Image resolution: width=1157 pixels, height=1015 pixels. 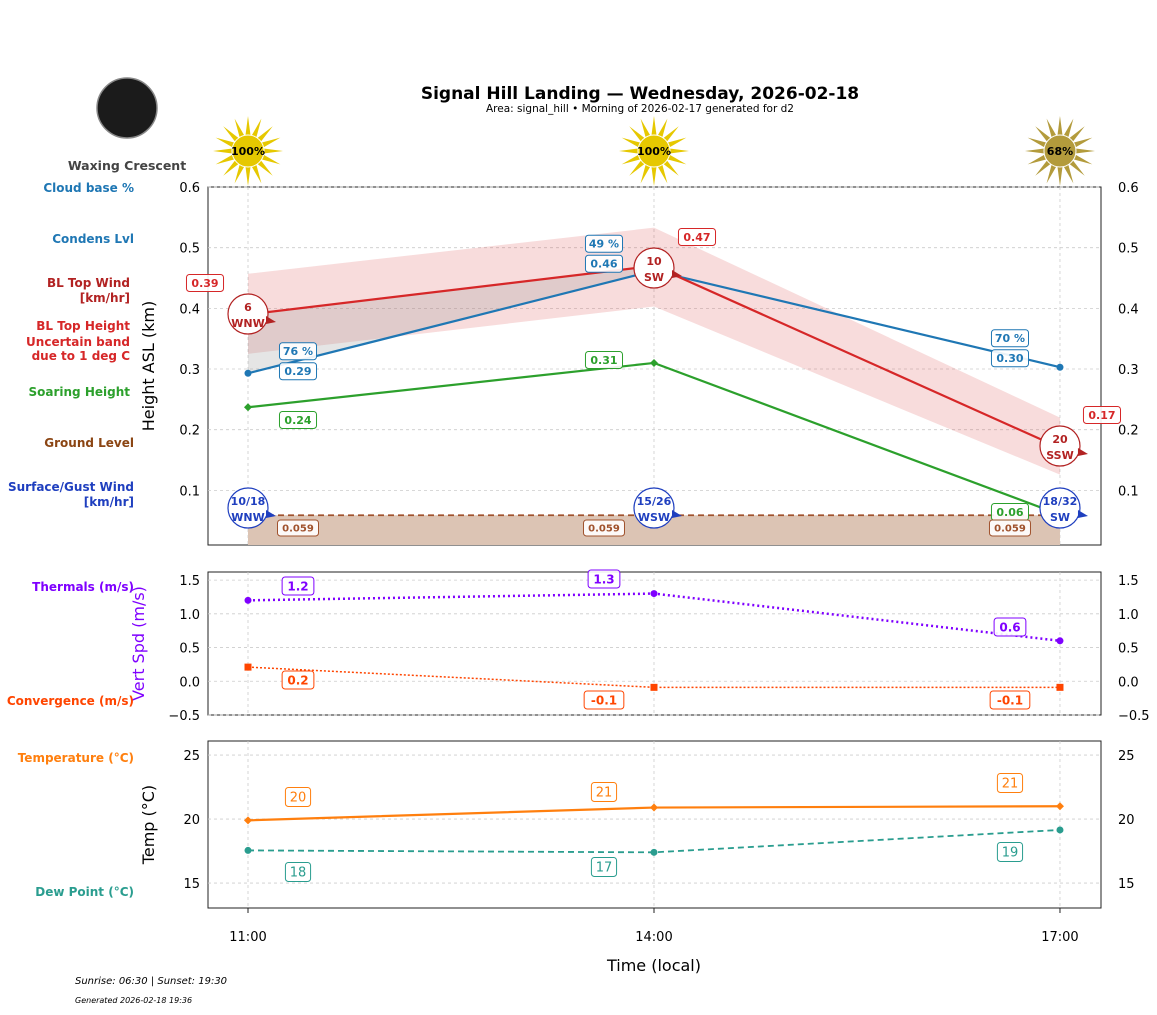 I want to click on cloud-base-pct-value: 76 %, so click(x=298, y=351).